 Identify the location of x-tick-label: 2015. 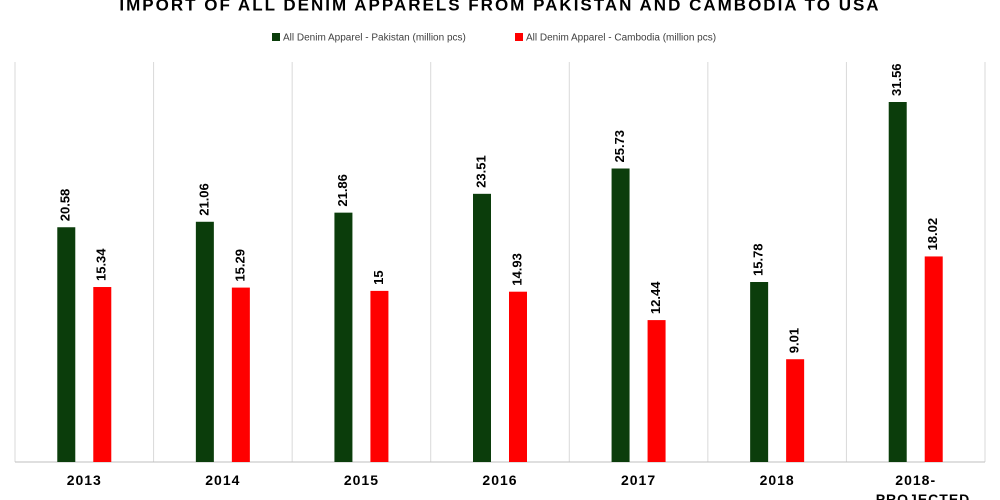
(361, 480).